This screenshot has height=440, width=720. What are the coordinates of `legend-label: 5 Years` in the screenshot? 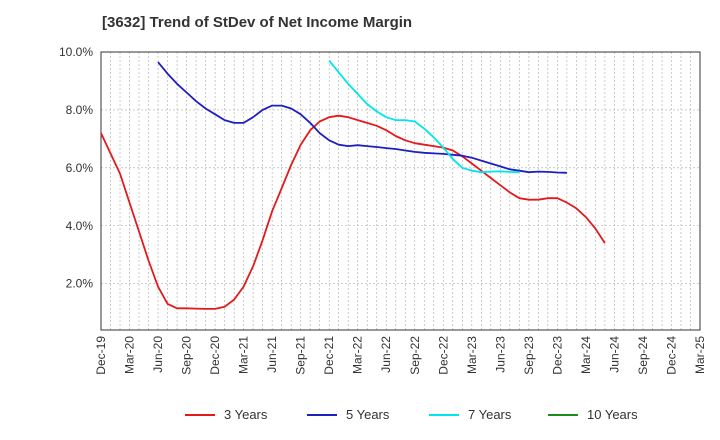 It's located at (368, 414).